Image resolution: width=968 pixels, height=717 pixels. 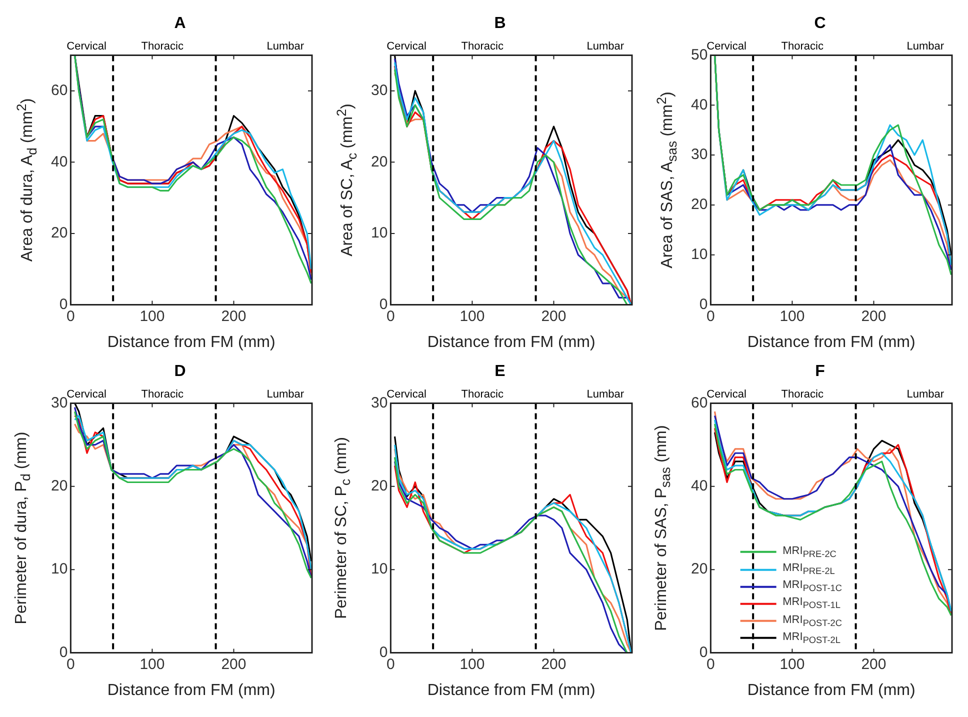 What do you see at coordinates (811, 603) in the screenshot?
I see `legend-label: MRI$_{POST-1L}$` at bounding box center [811, 603].